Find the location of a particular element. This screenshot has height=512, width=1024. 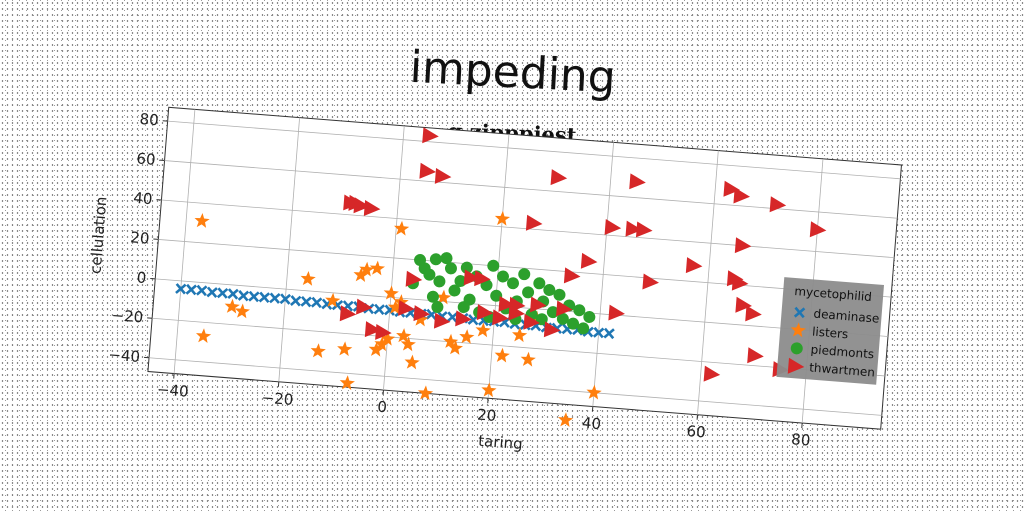

x-tick: 40 is located at coordinates (591, 419).